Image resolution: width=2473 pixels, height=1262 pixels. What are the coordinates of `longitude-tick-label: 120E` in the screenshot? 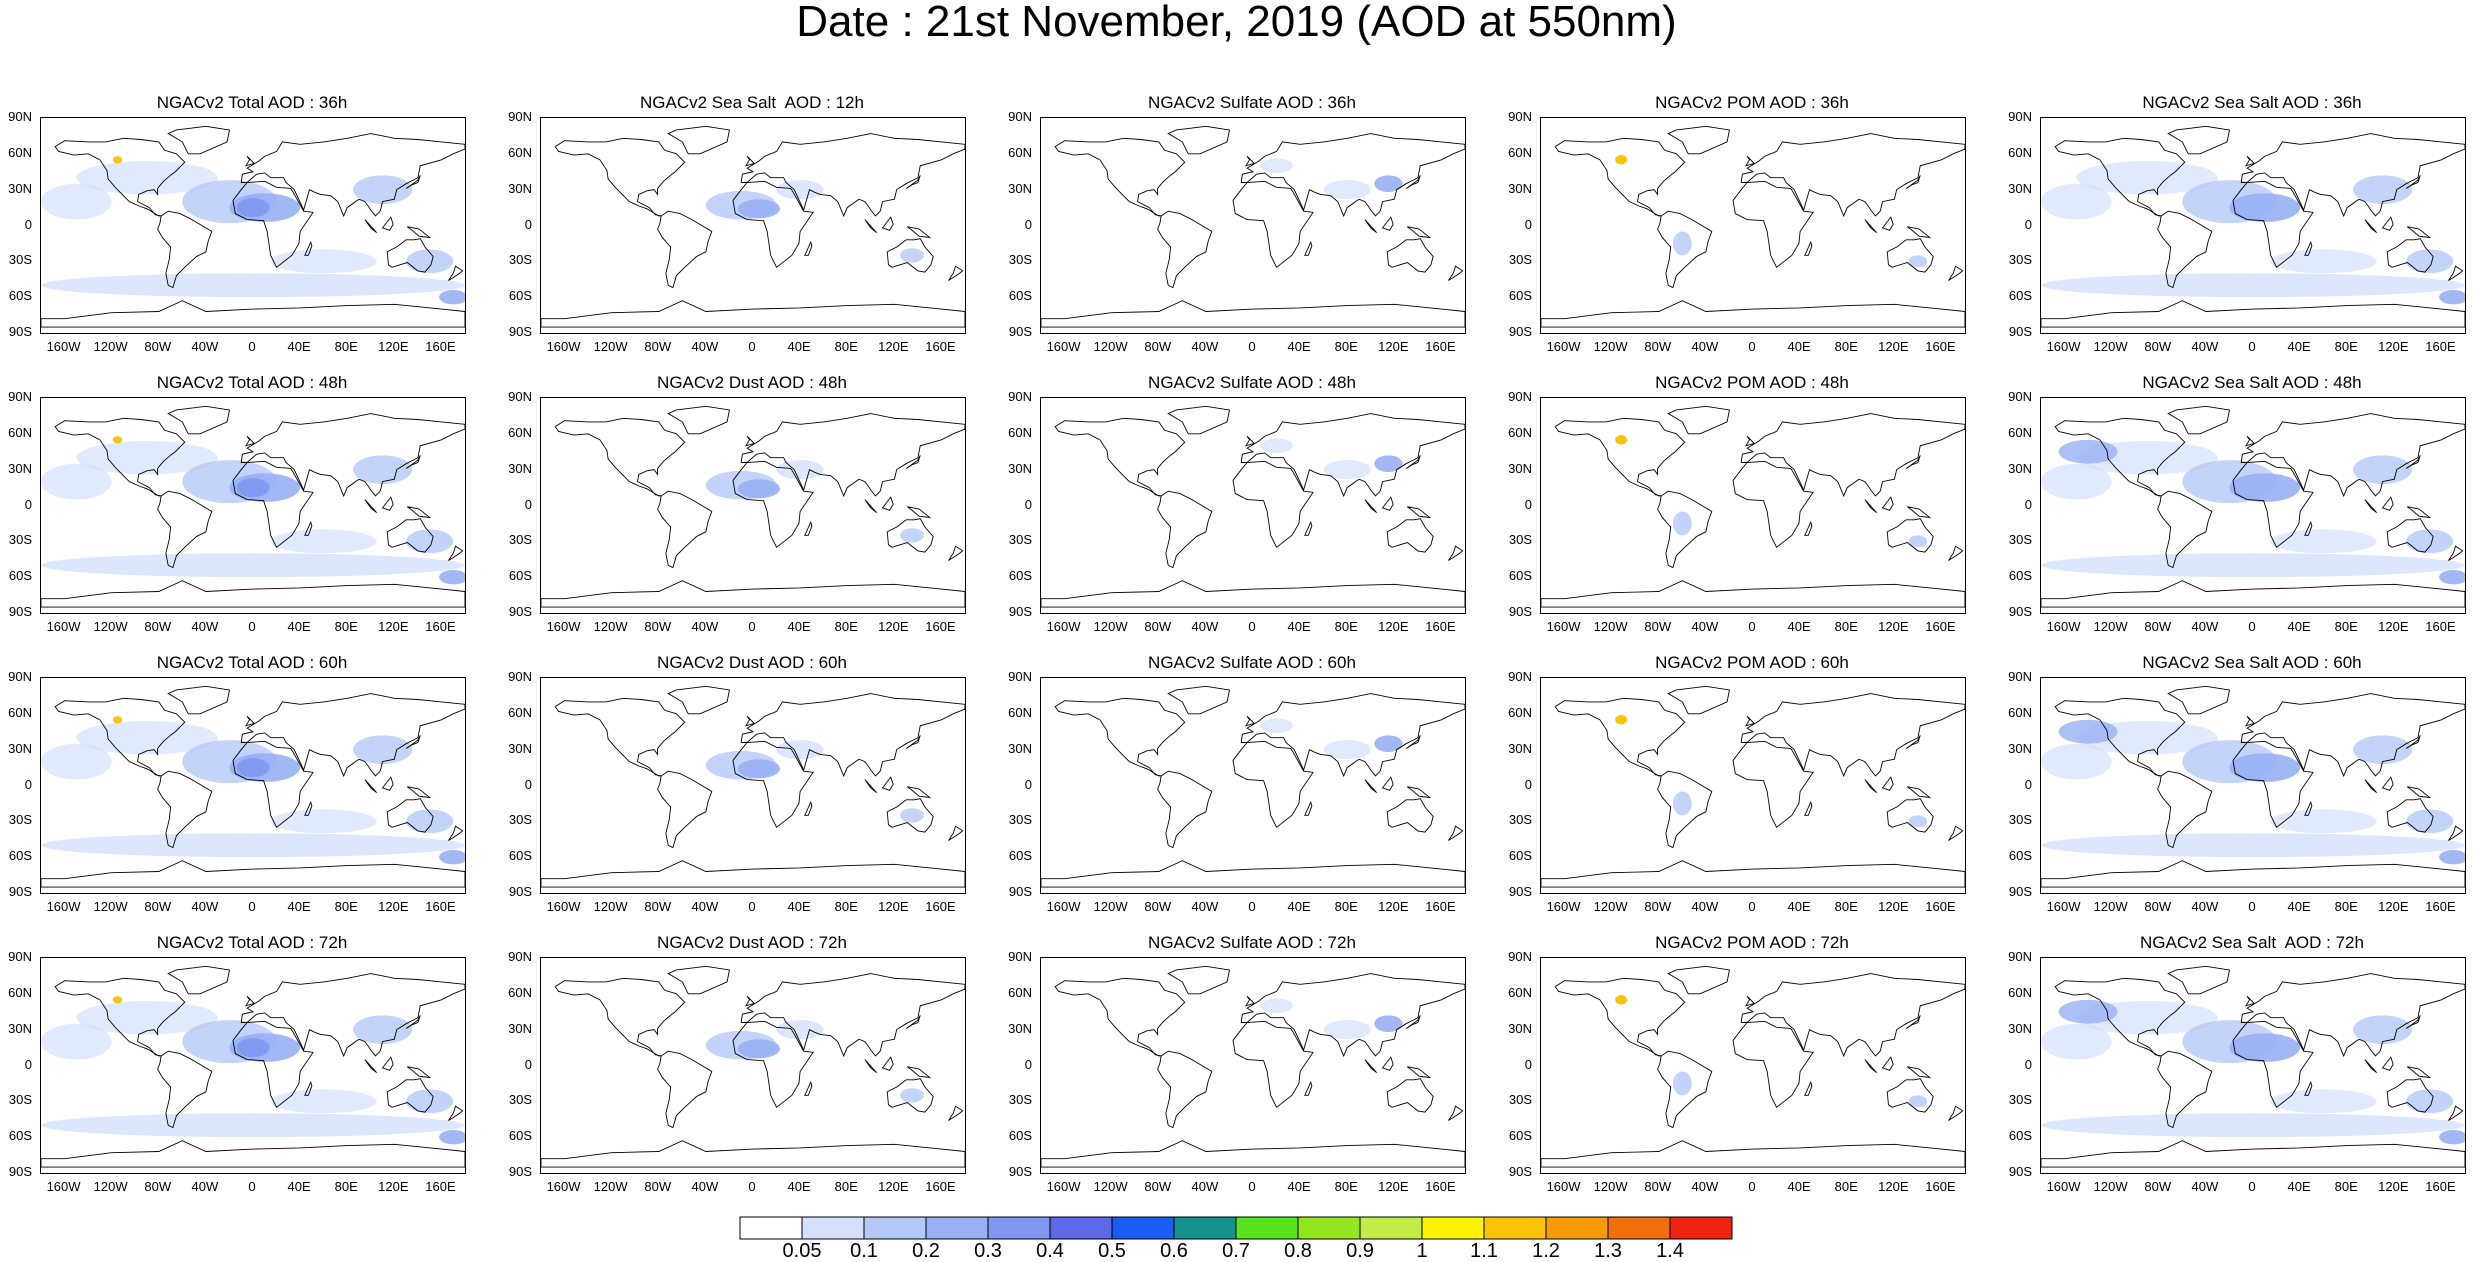 It's located at (893, 346).